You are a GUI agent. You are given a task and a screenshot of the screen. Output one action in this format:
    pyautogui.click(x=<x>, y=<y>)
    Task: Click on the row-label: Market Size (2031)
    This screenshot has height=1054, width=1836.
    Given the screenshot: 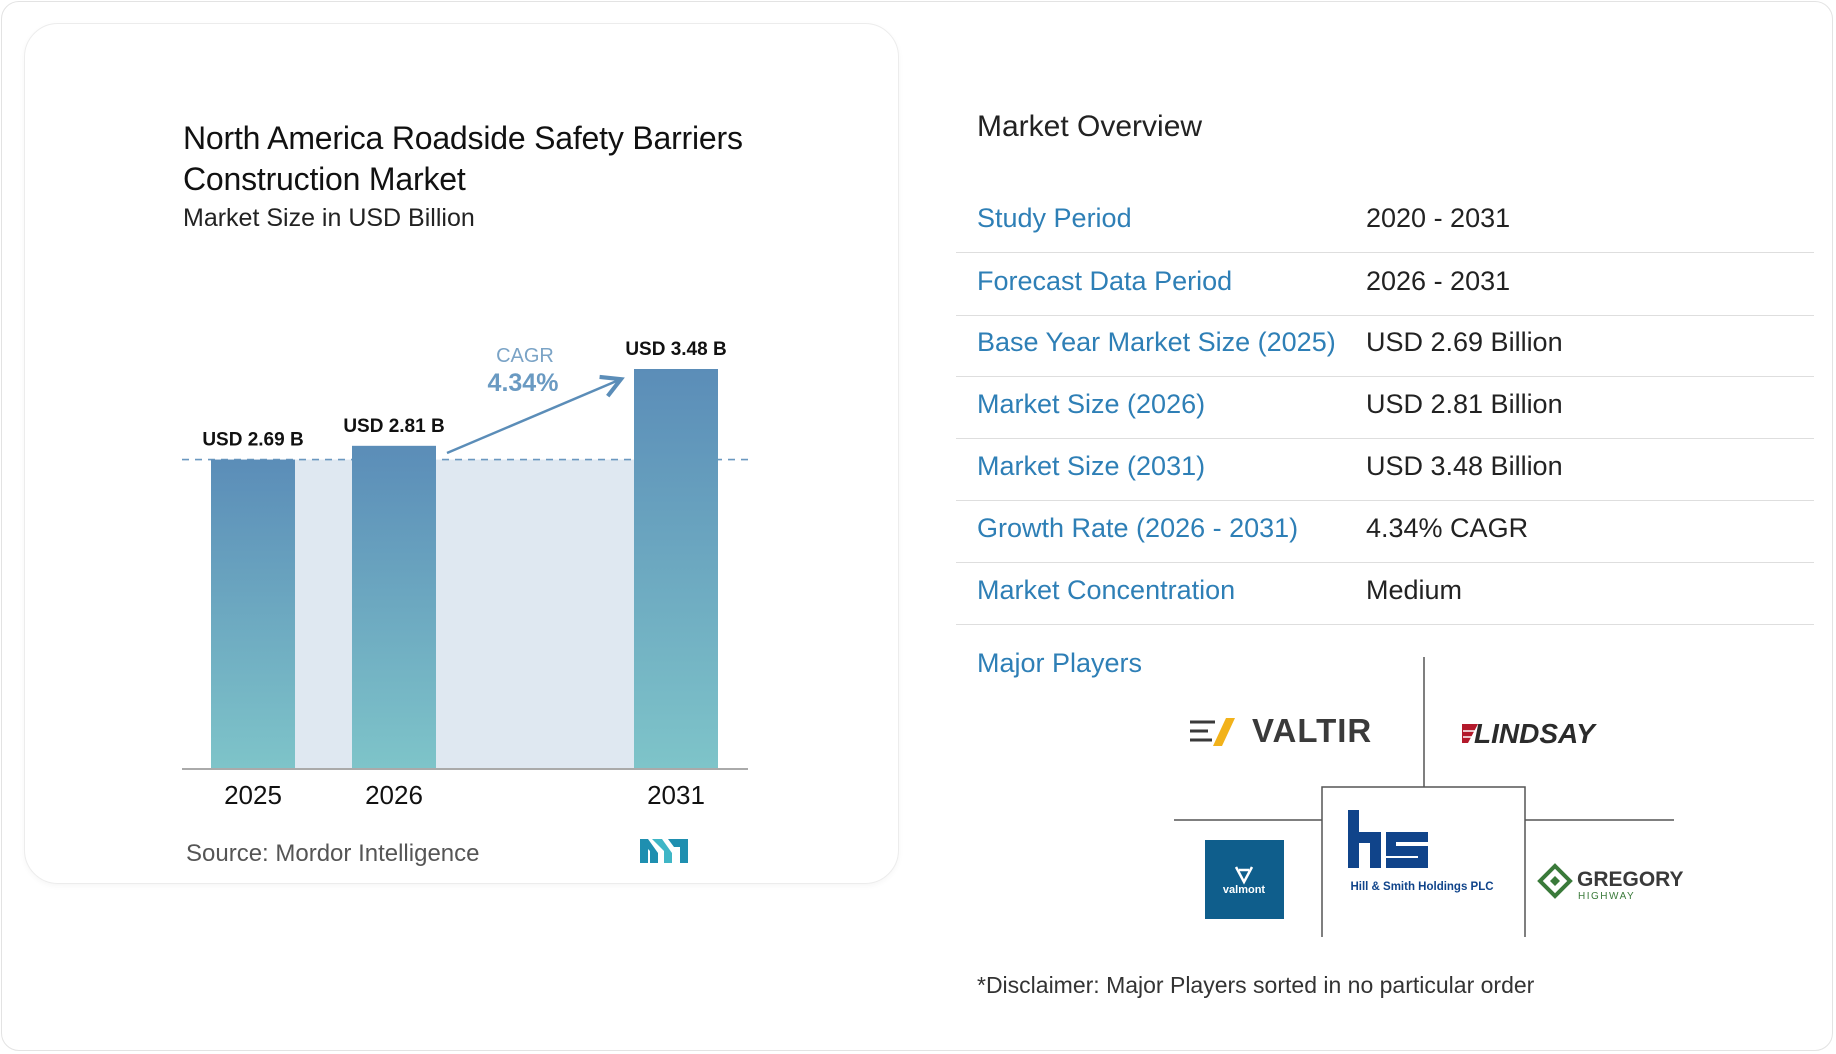 What is the action you would take?
    pyautogui.click(x=1091, y=466)
    